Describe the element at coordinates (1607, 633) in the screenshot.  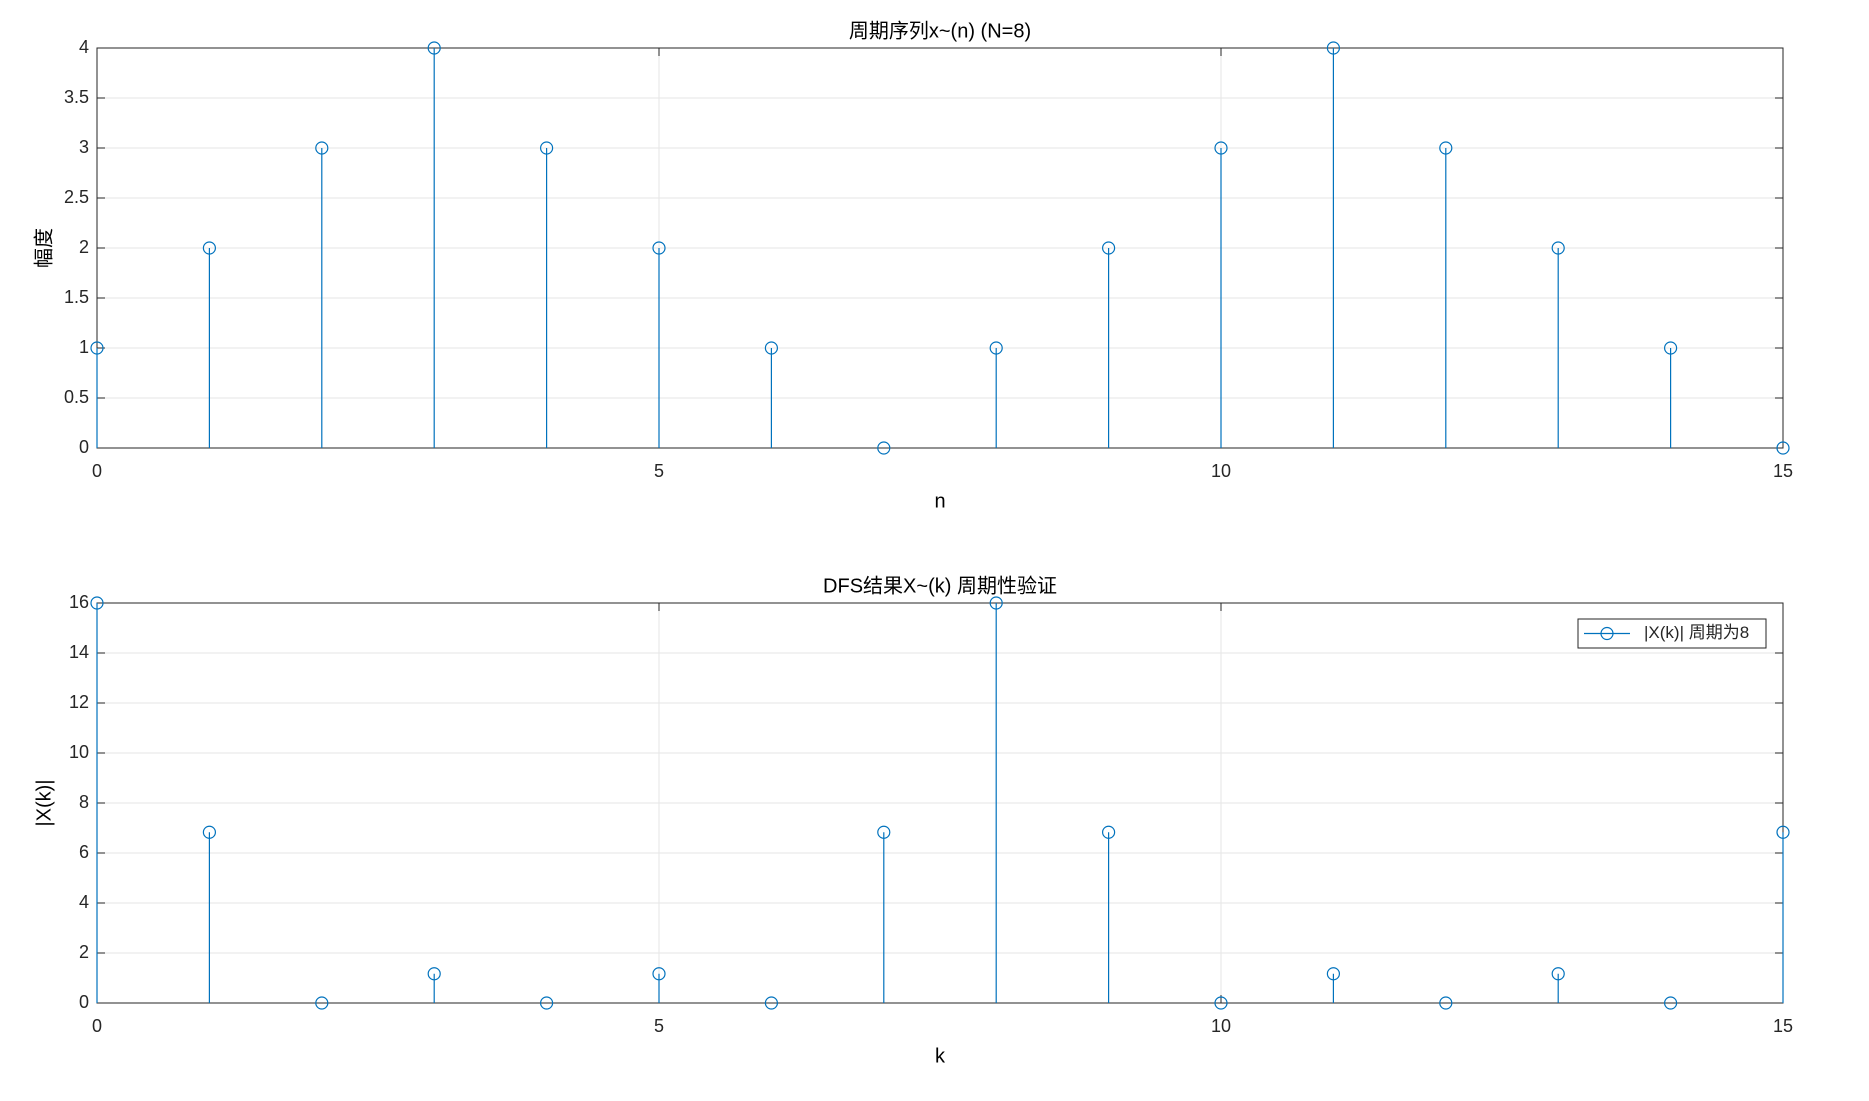
I see `legend-marker` at that location.